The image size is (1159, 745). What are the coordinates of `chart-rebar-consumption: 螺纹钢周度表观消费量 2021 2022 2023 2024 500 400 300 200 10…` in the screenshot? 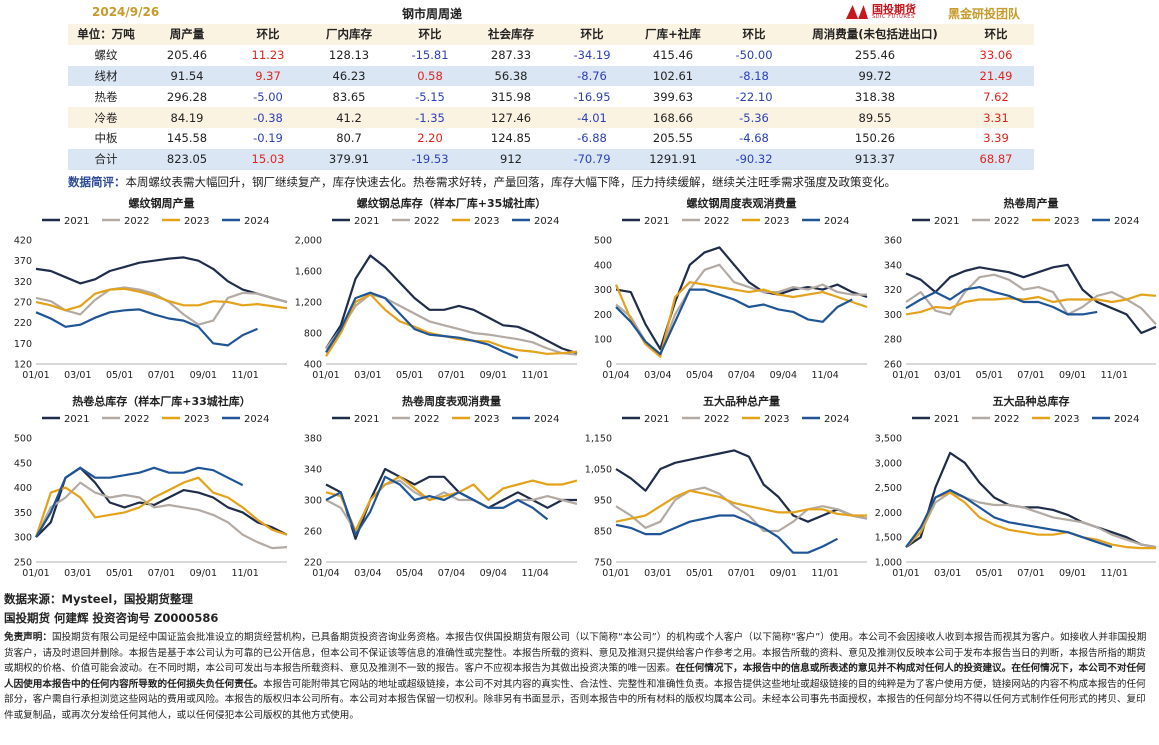 It's located at (731, 288).